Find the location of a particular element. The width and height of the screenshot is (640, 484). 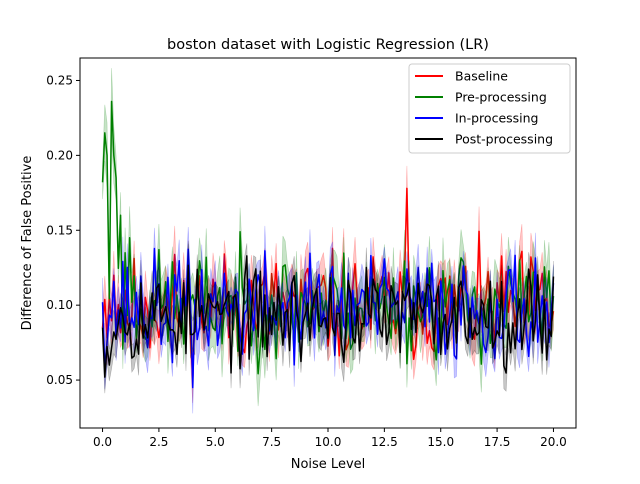

x-tick-label: 2.5 is located at coordinates (158, 442).